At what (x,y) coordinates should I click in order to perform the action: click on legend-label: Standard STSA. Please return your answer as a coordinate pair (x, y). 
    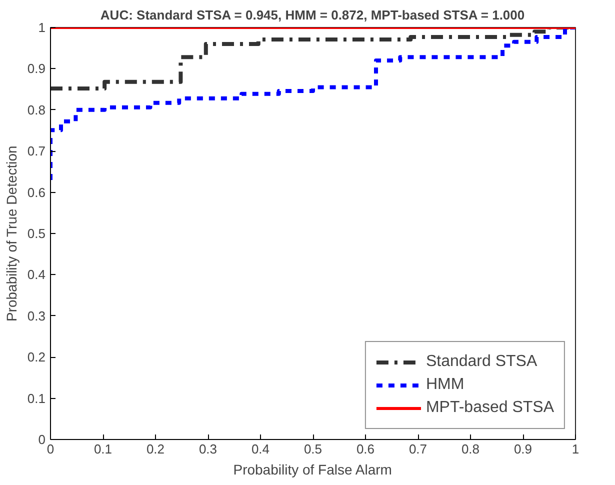
    Looking at the image, I should click on (482, 362).